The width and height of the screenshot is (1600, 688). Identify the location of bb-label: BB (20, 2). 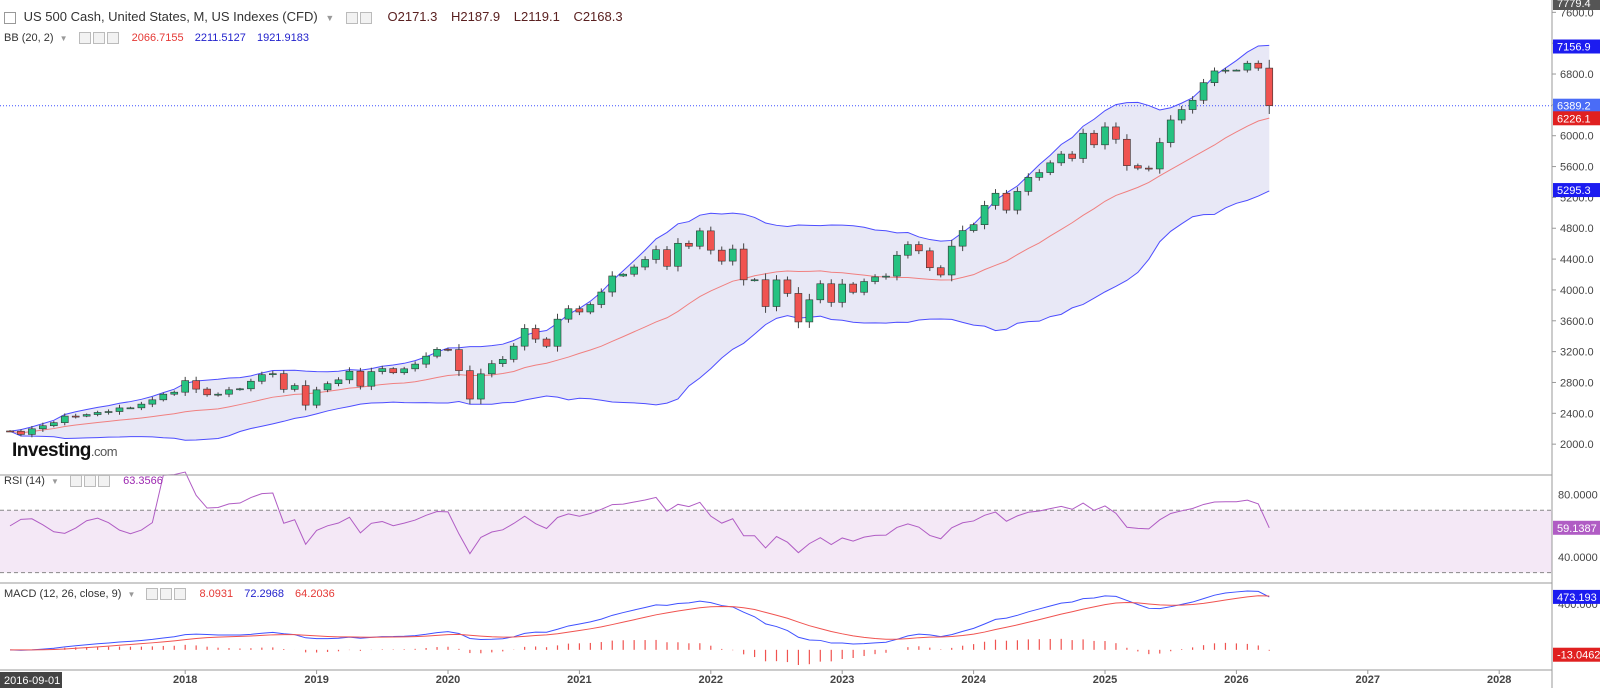
(29, 38).